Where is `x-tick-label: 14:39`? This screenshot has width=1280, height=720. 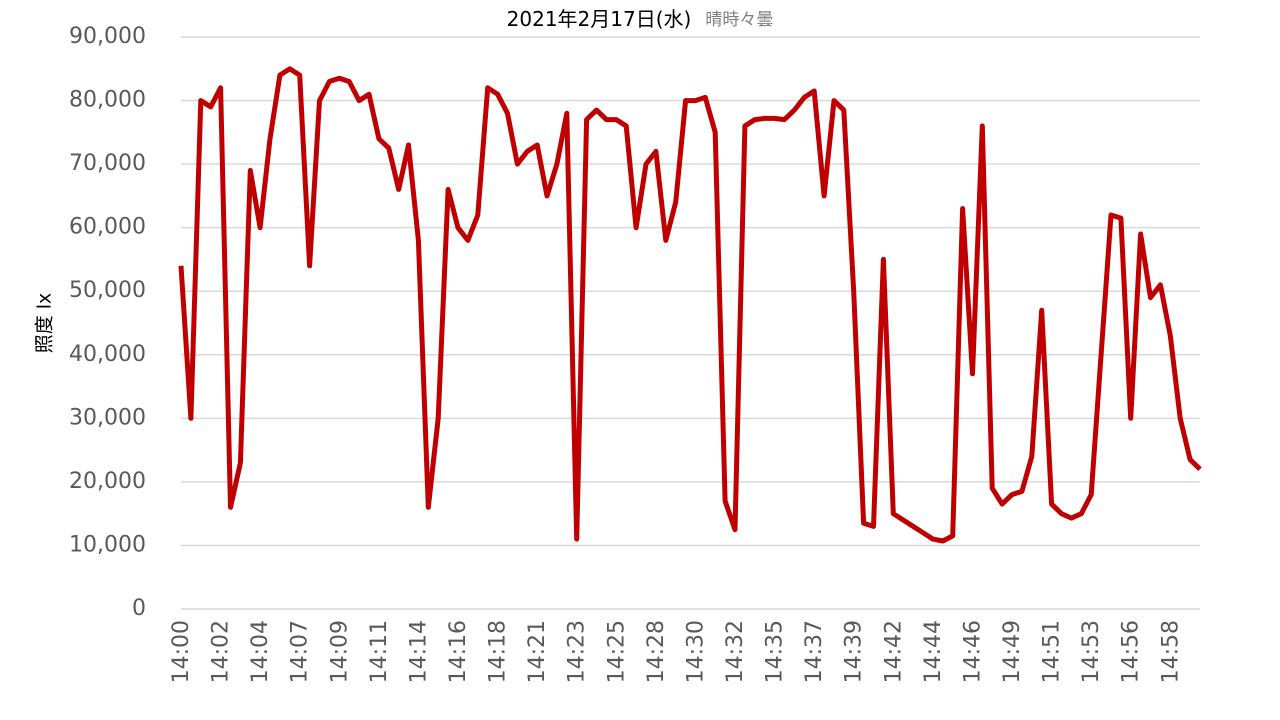 x-tick-label: 14:39 is located at coordinates (854, 651).